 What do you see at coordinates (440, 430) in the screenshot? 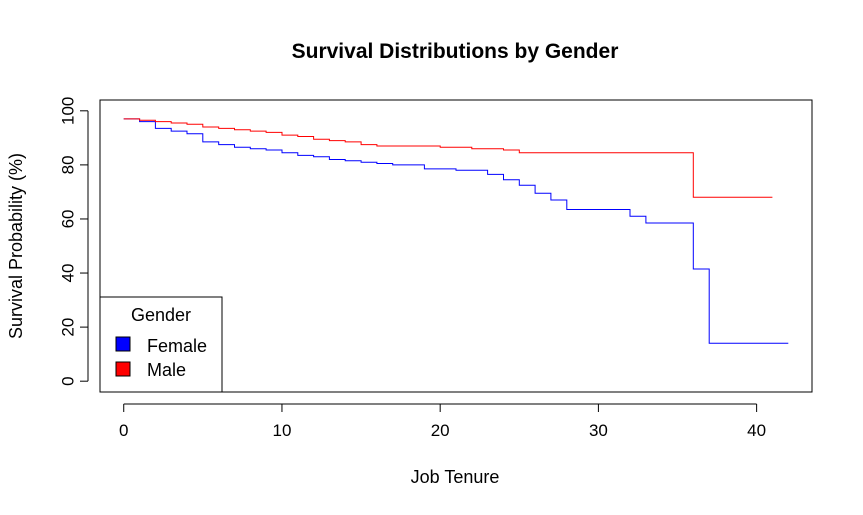
I see `x-tick-label: 20` at bounding box center [440, 430].